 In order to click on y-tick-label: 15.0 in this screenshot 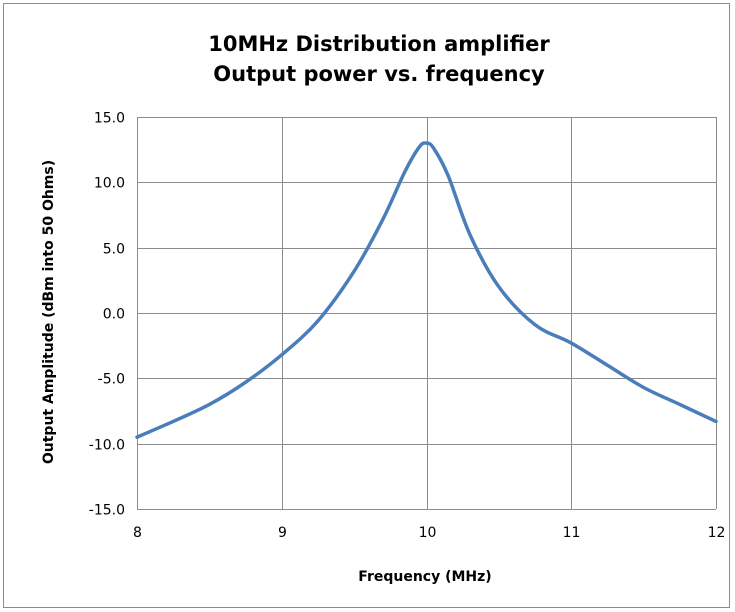, I will do `click(109, 119)`.